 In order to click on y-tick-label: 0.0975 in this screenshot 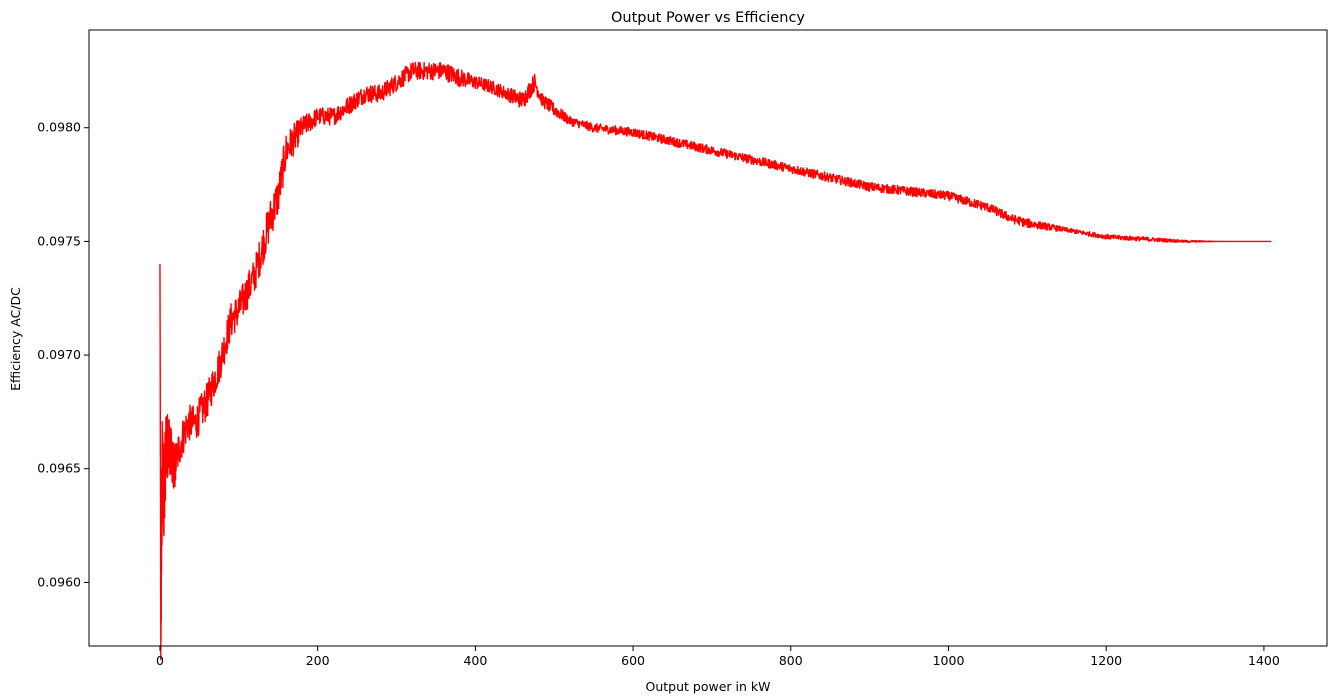, I will do `click(59, 240)`.